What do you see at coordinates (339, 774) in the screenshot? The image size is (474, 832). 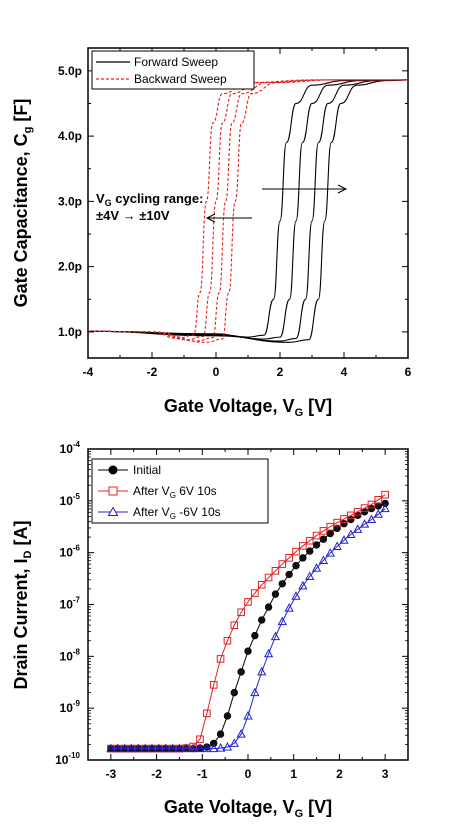 I see `x-tick-label: 2` at bounding box center [339, 774].